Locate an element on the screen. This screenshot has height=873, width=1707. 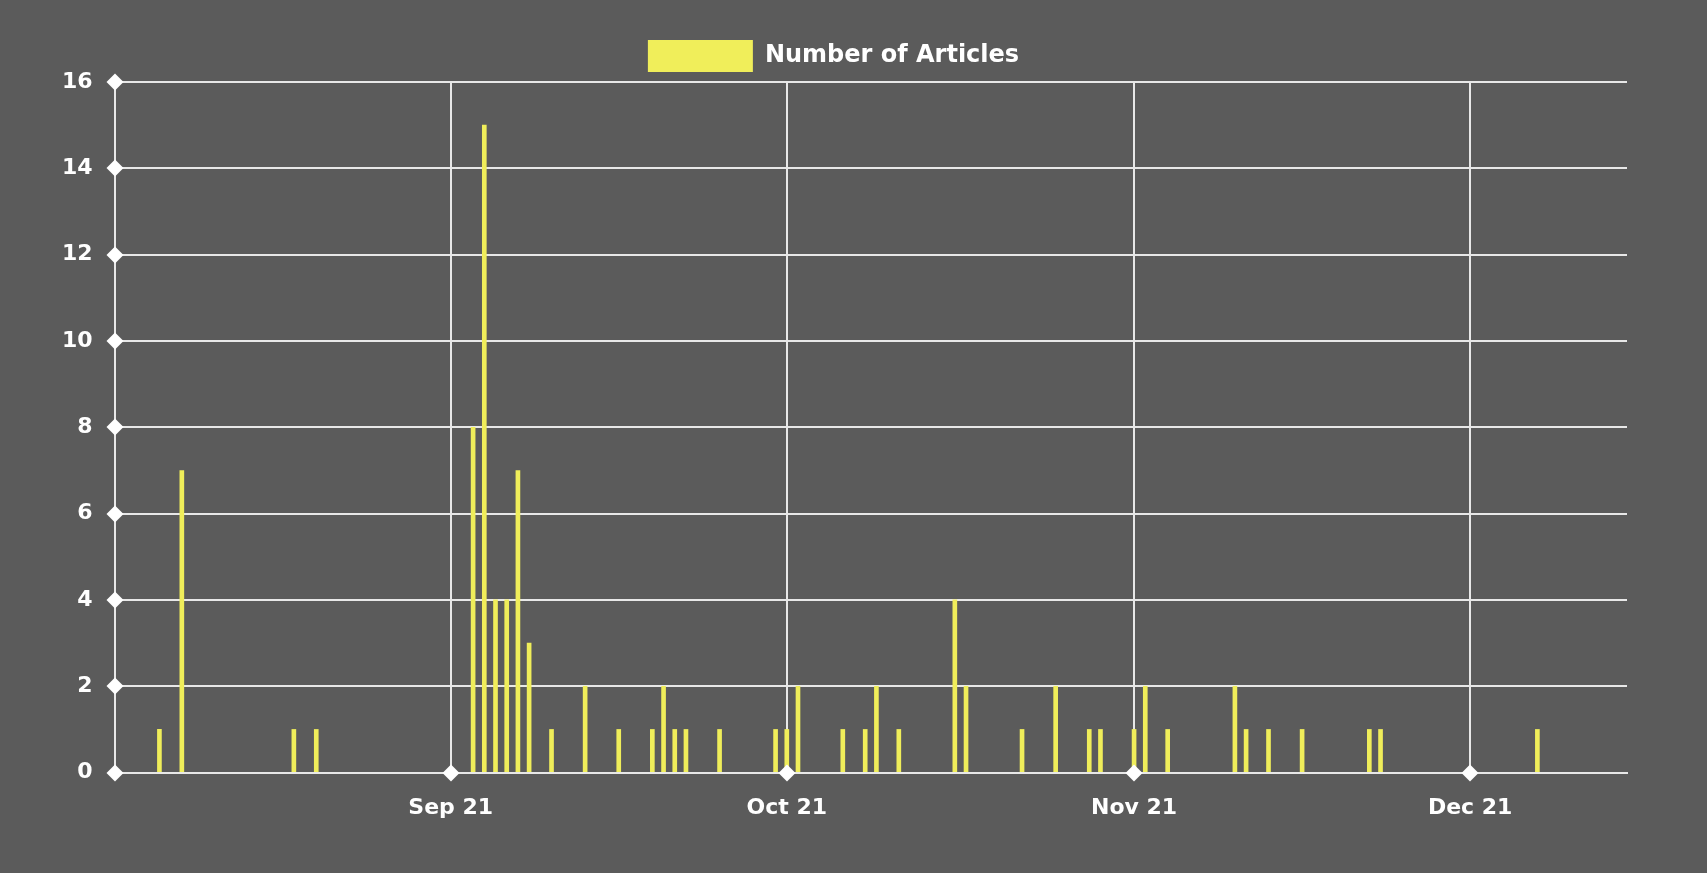
x-tick-label: Sep 21 is located at coordinates (451, 806).